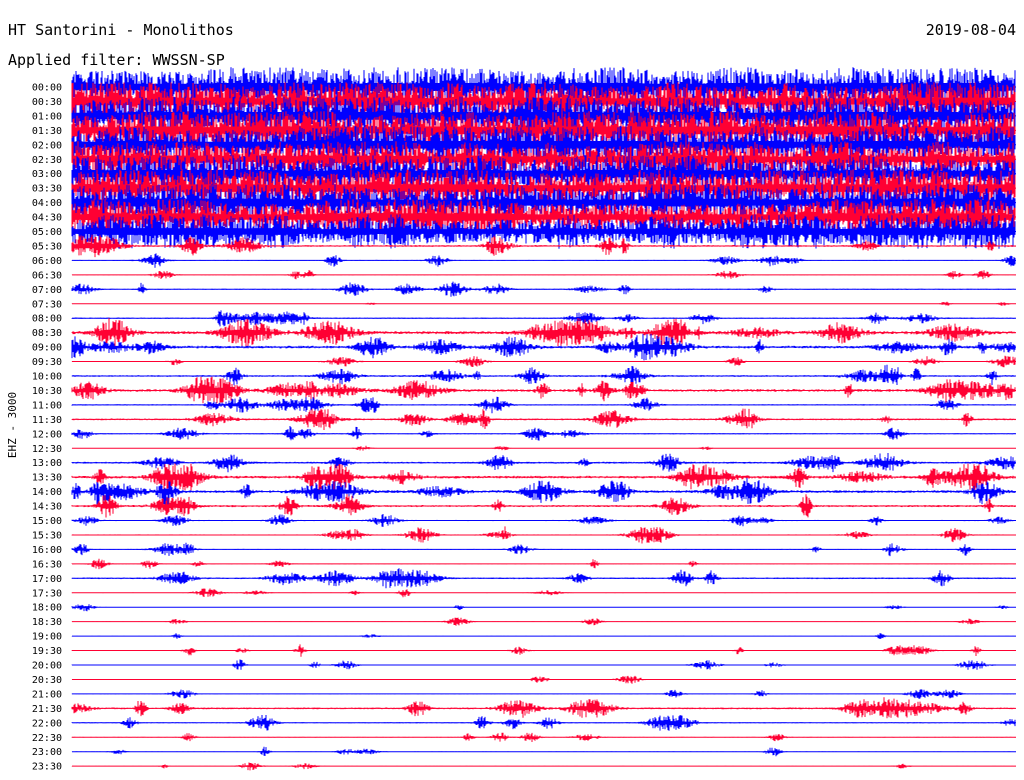 The width and height of the screenshot is (1024, 780). Describe the element at coordinates (47, 88) in the screenshot. I see `time-tick-label: 00:00` at that location.